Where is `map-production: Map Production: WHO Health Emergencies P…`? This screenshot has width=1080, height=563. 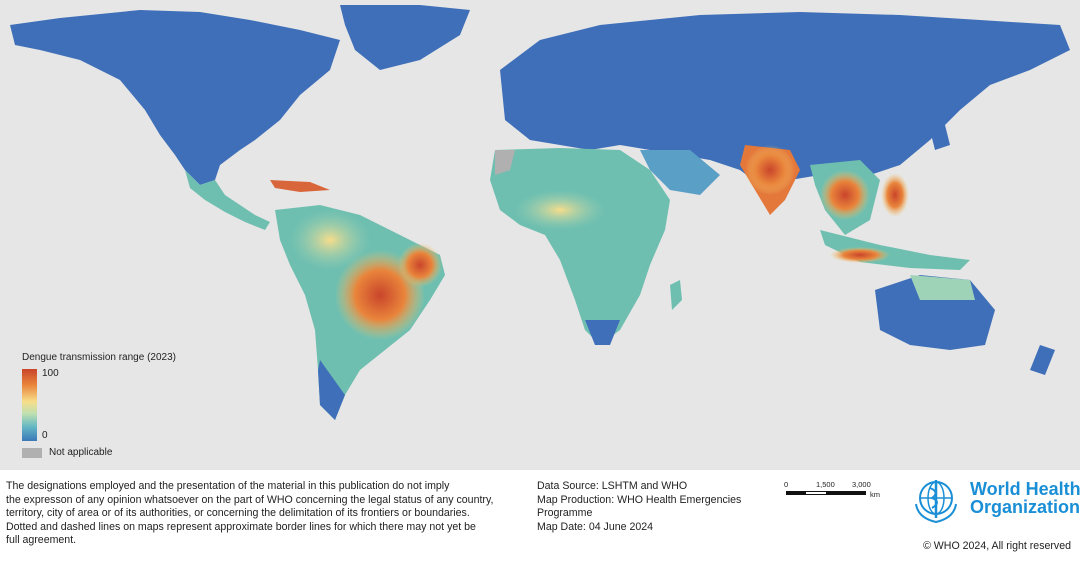 map-production: Map Production: WHO Health Emergencies P… is located at coordinates (639, 506).